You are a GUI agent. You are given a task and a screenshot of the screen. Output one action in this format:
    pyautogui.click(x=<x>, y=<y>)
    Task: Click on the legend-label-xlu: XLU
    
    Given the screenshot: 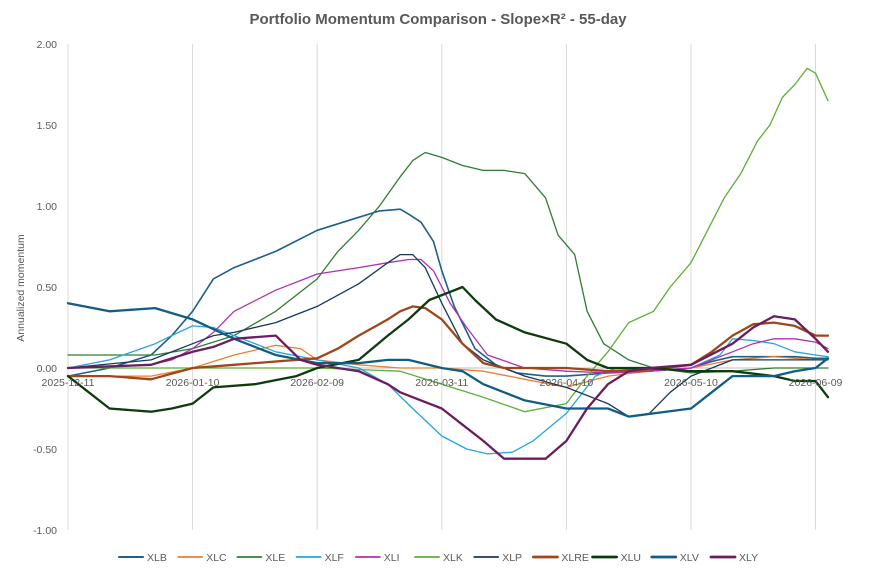 What is the action you would take?
    pyautogui.click(x=631, y=558)
    